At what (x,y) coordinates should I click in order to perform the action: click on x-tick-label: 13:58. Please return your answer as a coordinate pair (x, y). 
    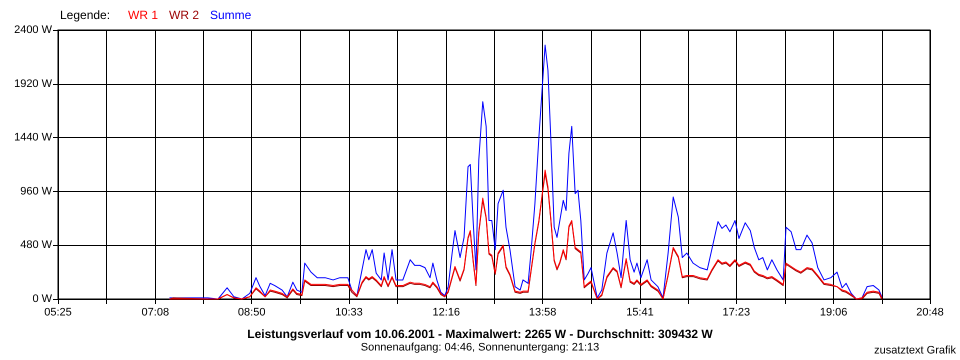
    Looking at the image, I should click on (542, 312).